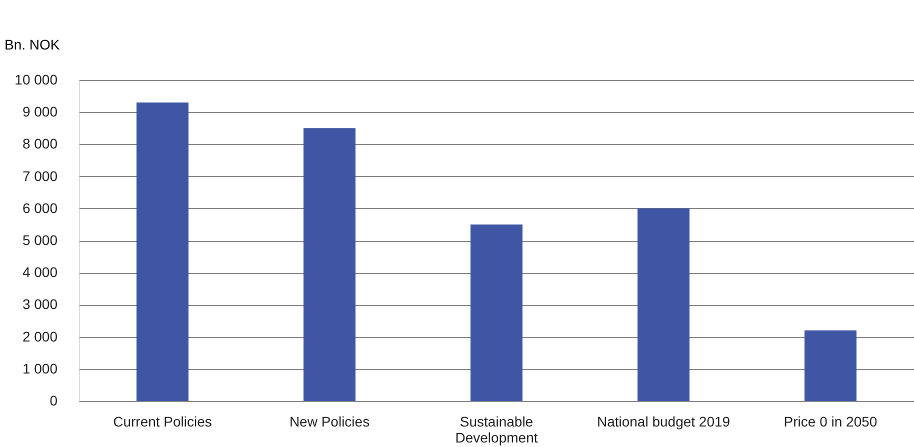 The height and width of the screenshot is (447, 914). Describe the element at coordinates (32, 44) in the screenshot. I see `y-axis-title: Bn. NOK` at that location.